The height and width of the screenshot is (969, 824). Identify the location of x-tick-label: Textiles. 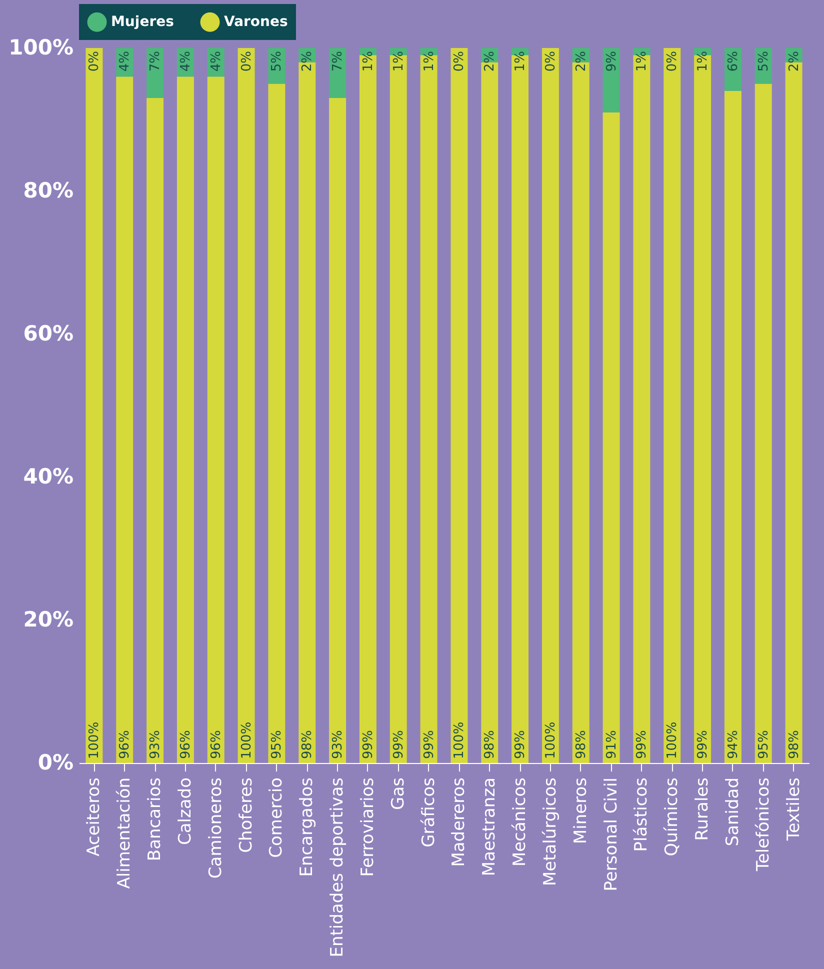
(794, 809).